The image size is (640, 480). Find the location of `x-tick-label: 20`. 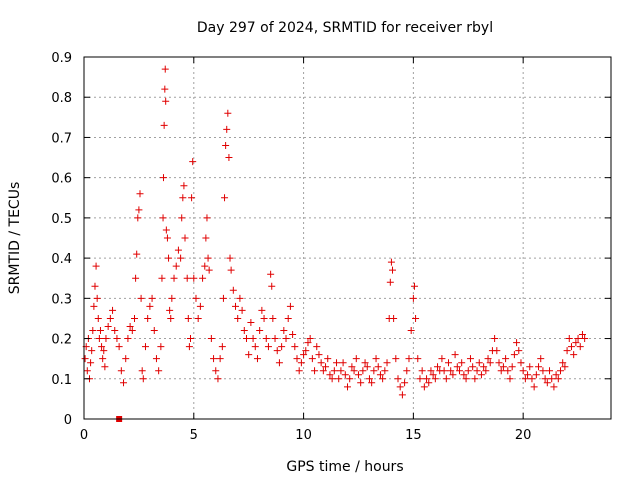

x-tick-label: 20 is located at coordinates (523, 435).